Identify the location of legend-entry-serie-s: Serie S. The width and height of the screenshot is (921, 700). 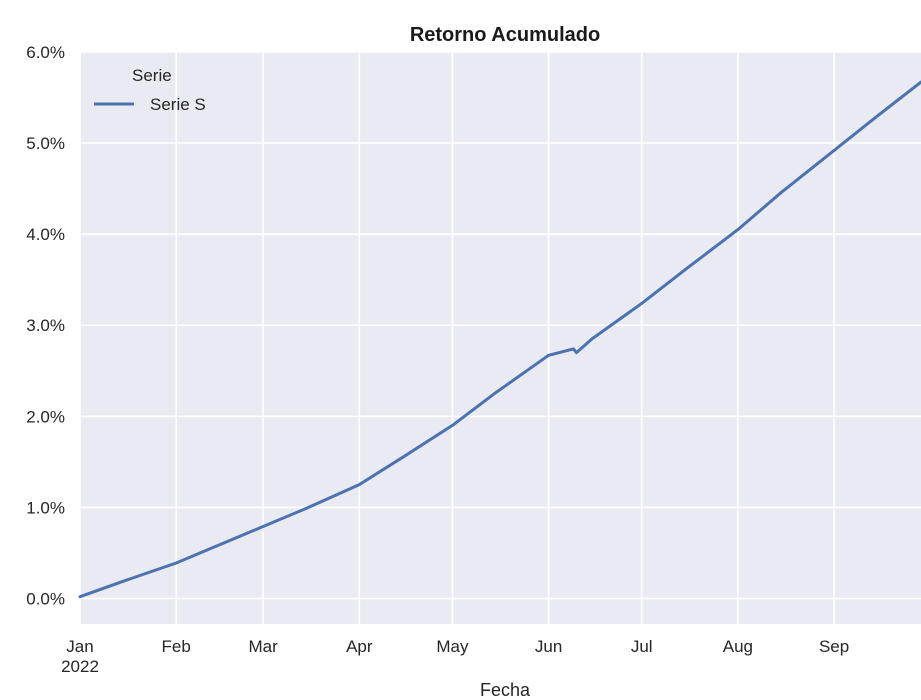
(178, 104).